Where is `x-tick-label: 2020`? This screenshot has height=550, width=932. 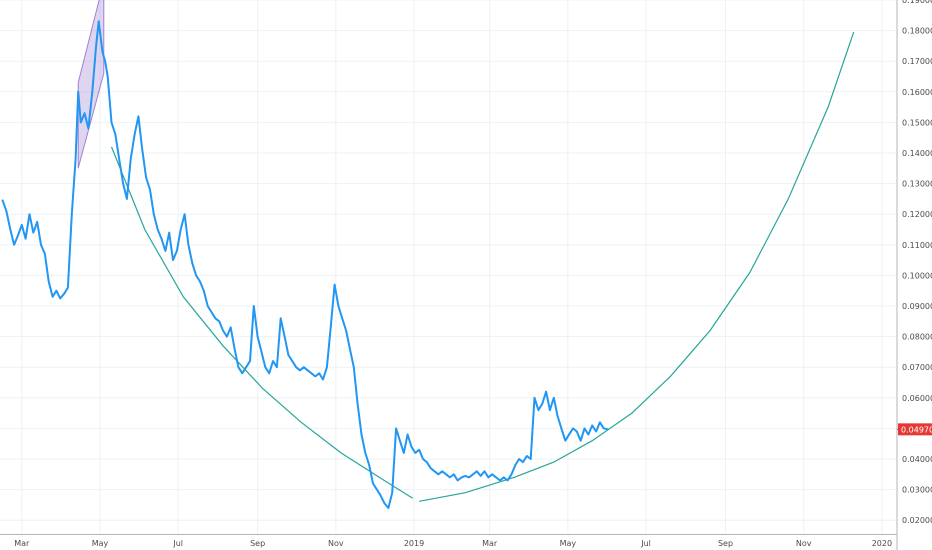 x-tick-label: 2020 is located at coordinates (882, 543).